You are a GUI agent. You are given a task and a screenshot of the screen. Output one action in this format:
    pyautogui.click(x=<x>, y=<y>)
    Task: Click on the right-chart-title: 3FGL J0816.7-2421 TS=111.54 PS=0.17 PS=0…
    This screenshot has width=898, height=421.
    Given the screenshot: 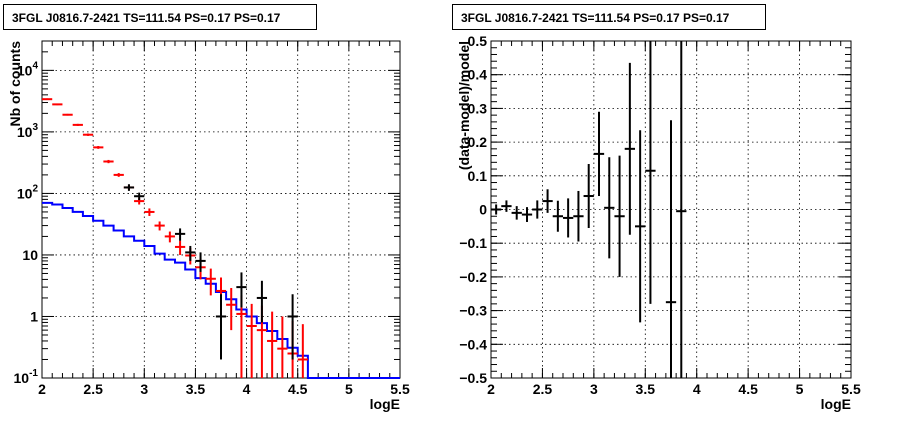 What is the action you would take?
    pyautogui.click(x=609, y=17)
    